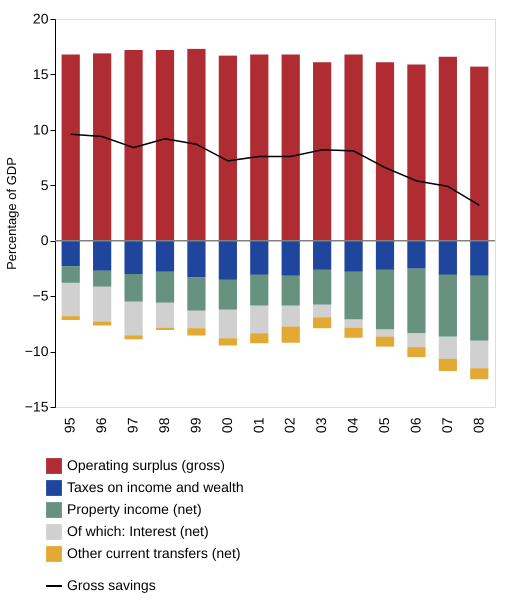 This screenshot has height=607, width=517. I want to click on y-tick-label: −10, so click(36, 351).